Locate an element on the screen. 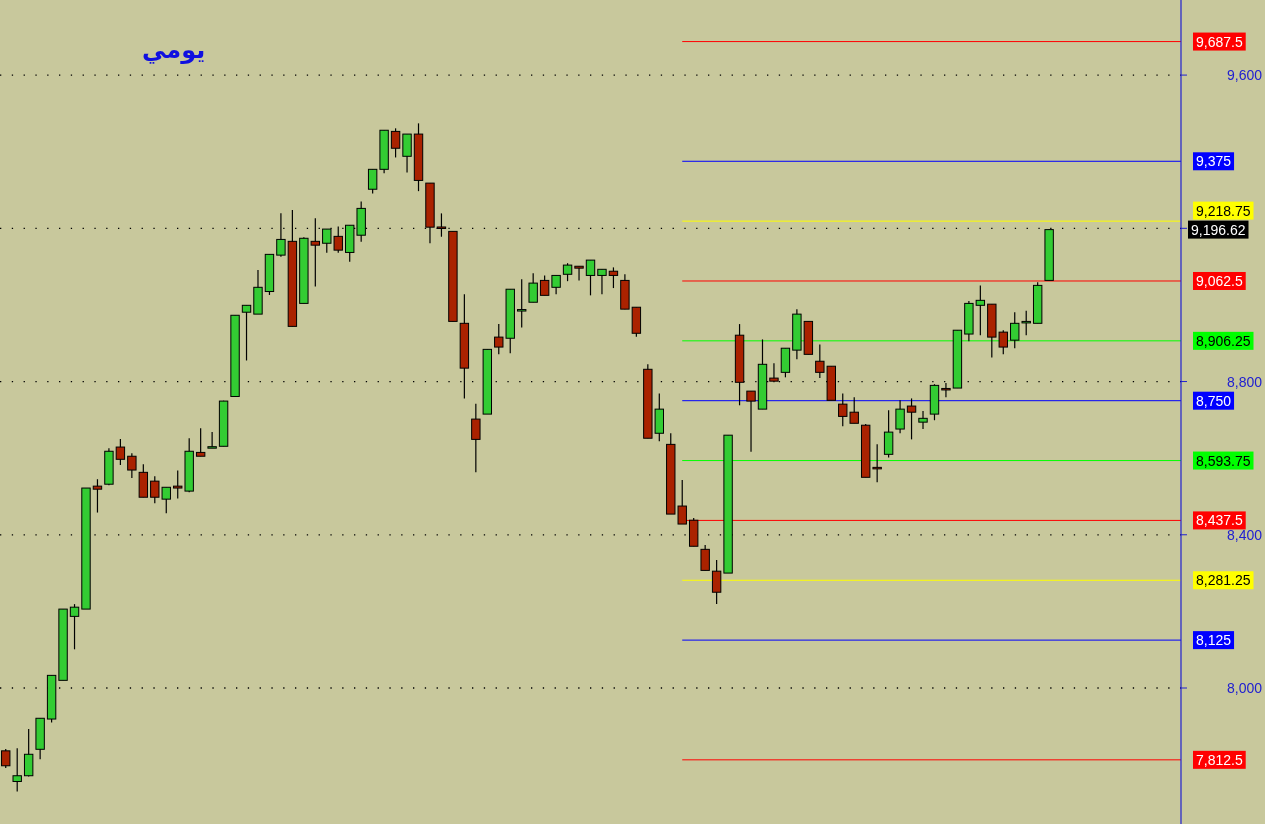 The image size is (1265, 824). y-tick-label: 9,600 is located at coordinates (1244, 75).